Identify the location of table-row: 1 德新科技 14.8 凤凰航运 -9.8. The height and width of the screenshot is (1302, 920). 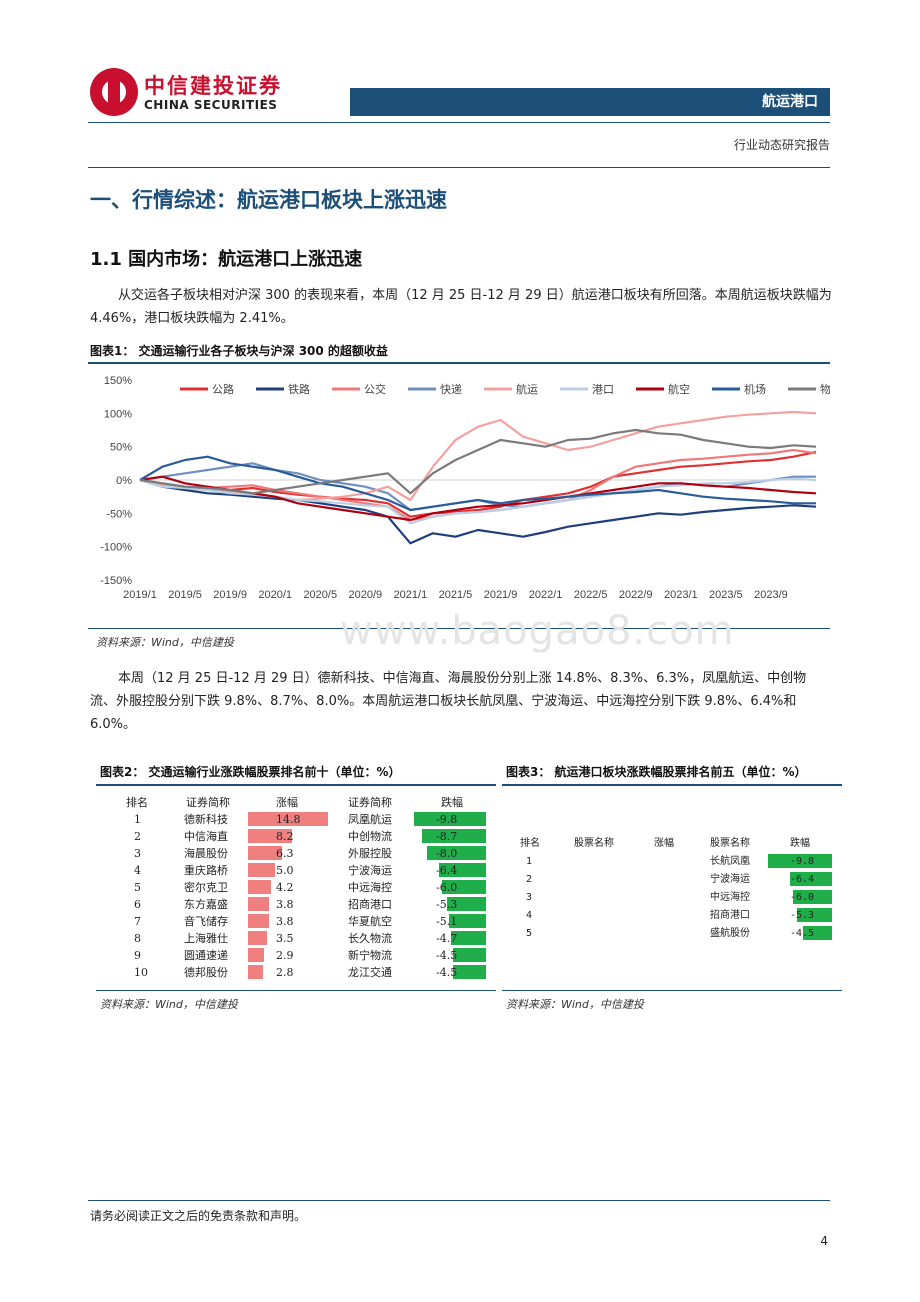
(296, 819).